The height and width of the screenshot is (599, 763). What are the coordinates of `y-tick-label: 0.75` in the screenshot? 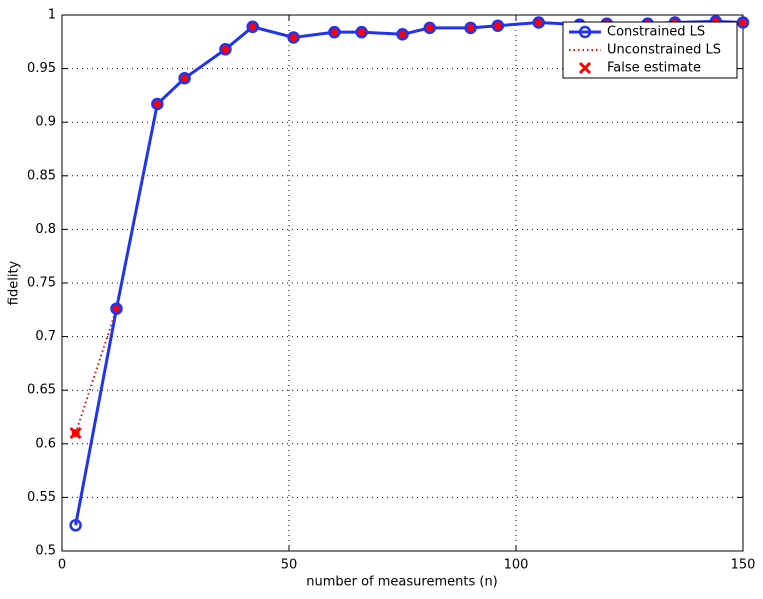 It's located at (41, 283).